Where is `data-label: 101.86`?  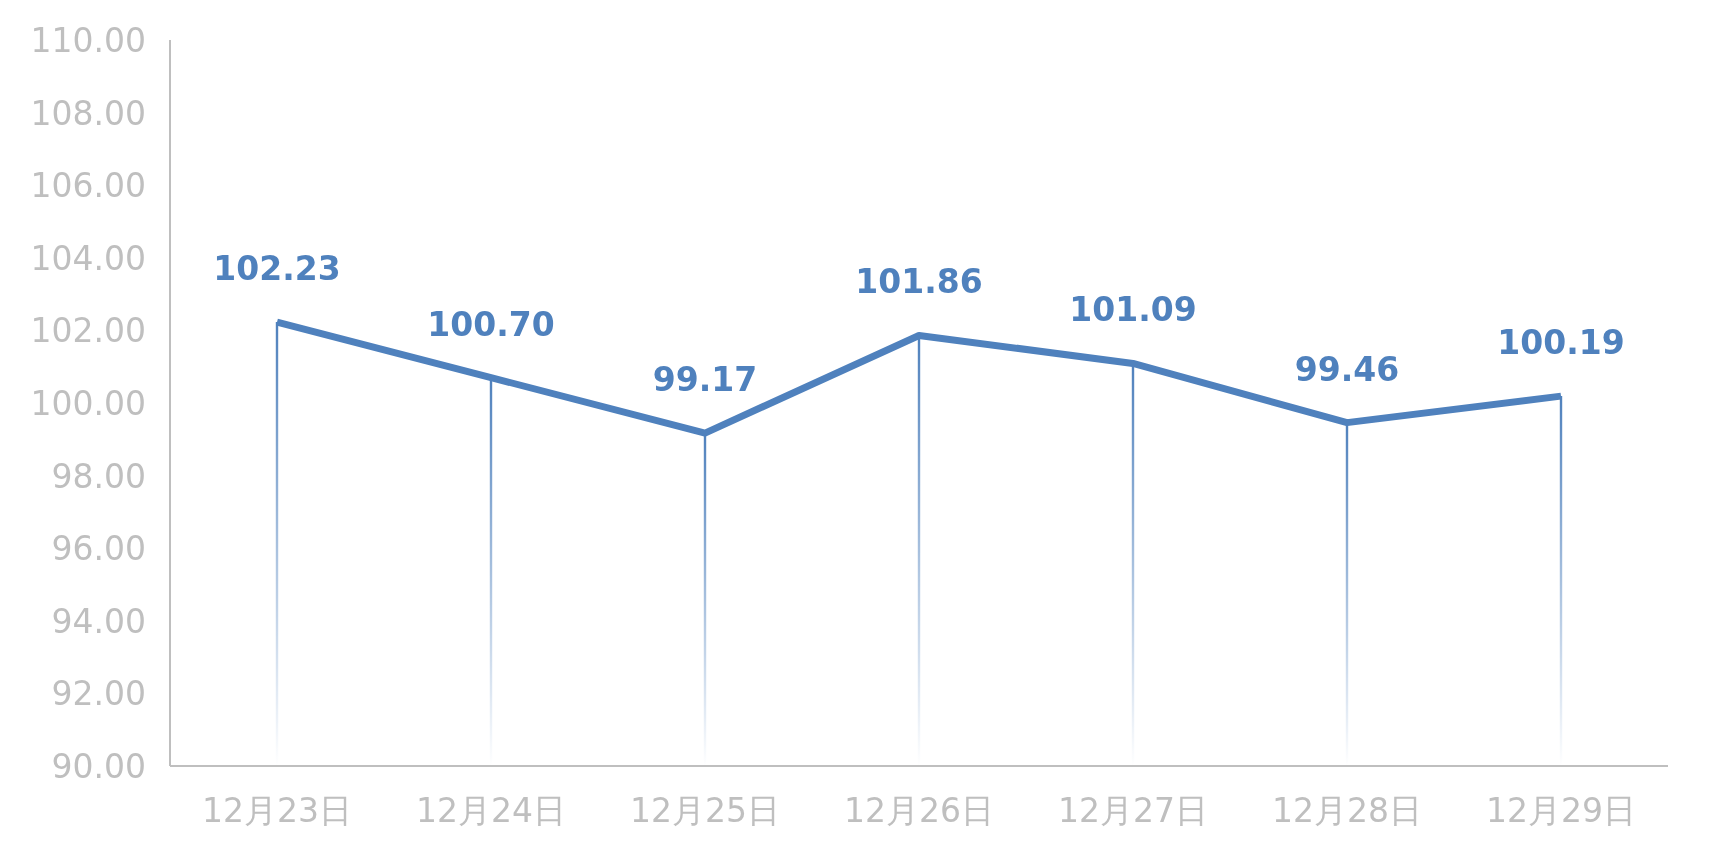 data-label: 101.86 is located at coordinates (919, 282).